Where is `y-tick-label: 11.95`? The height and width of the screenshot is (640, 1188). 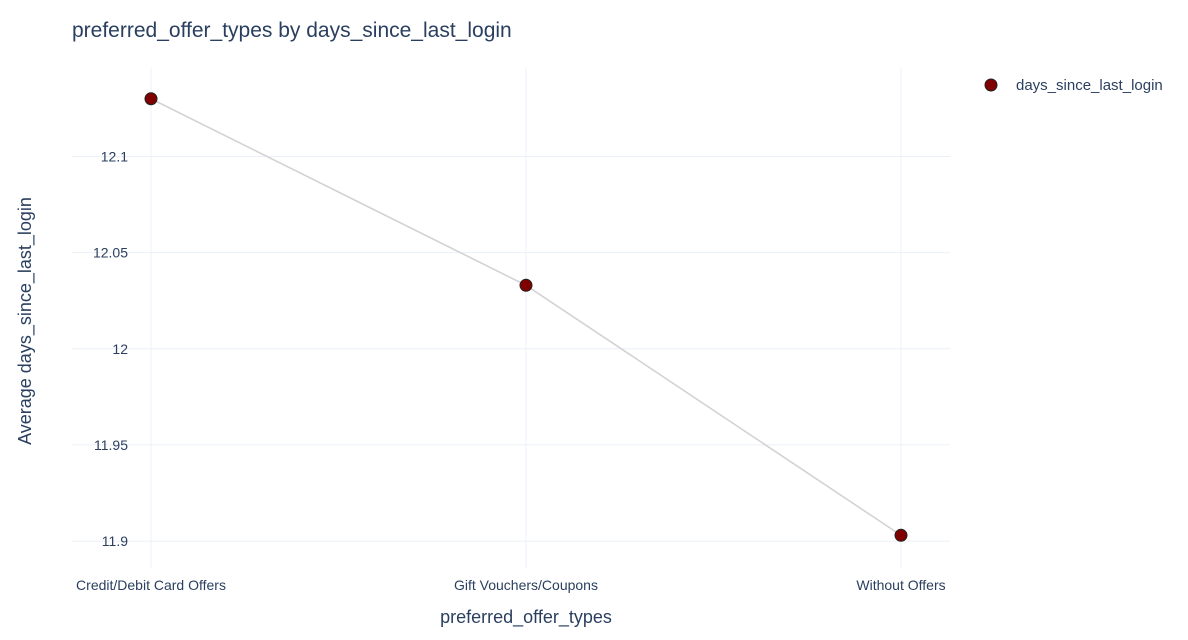 y-tick-label: 11.95 is located at coordinates (111, 445).